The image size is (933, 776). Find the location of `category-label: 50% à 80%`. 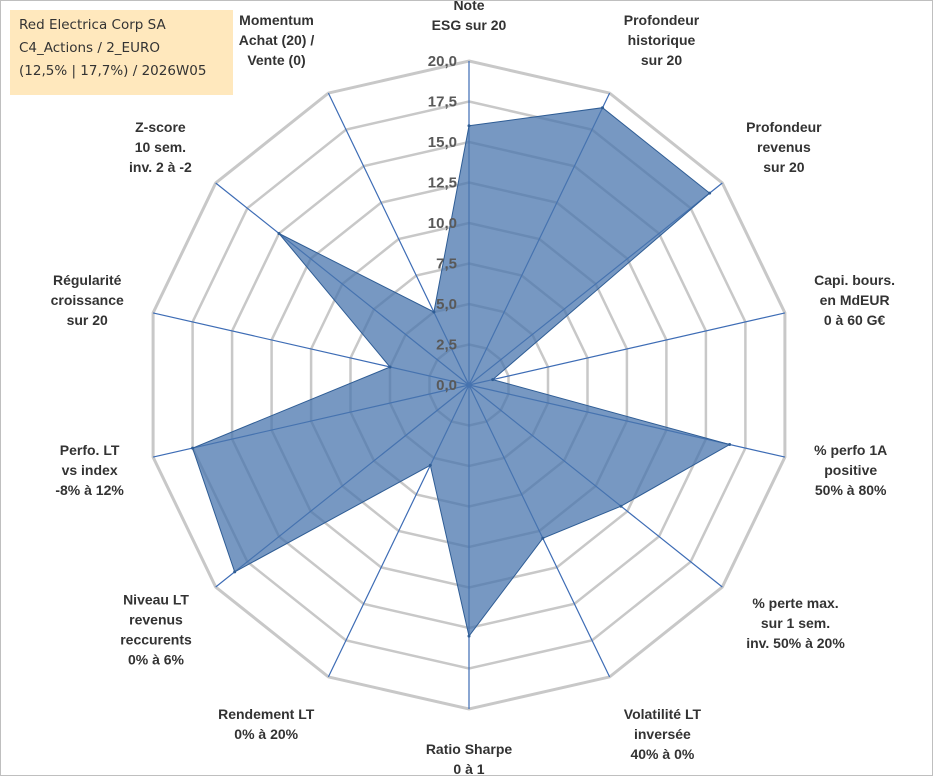

category-label: 50% à 80% is located at coordinates (851, 490).